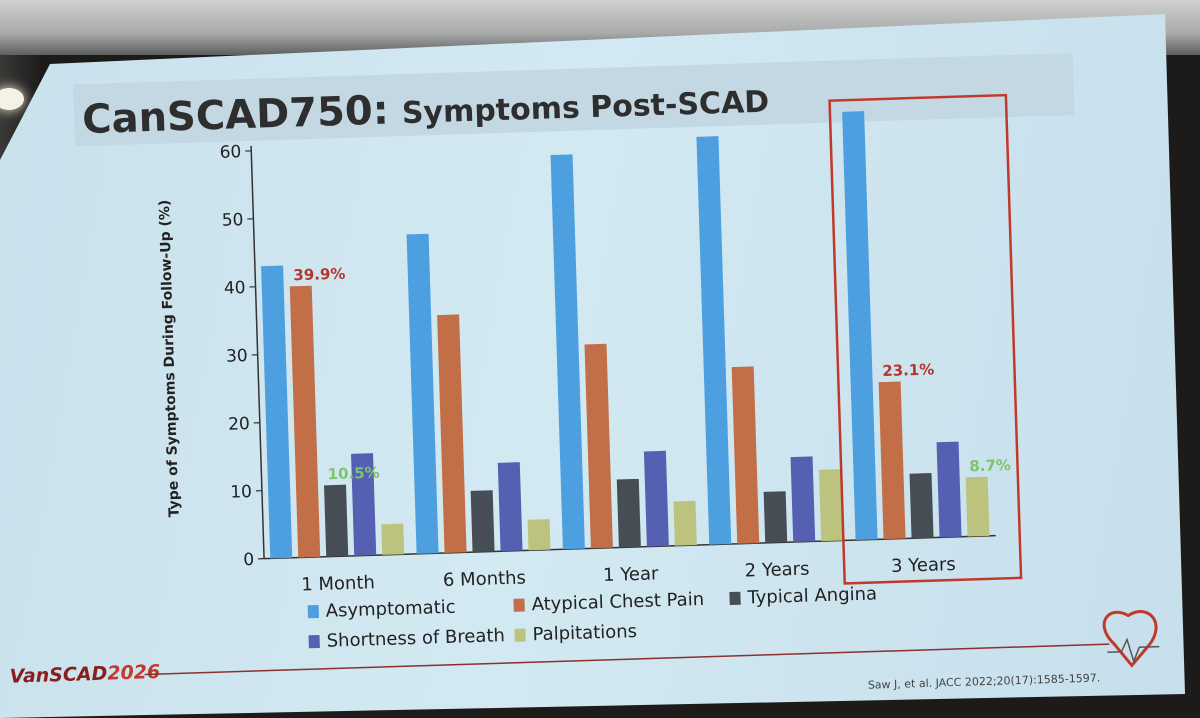  What do you see at coordinates (1133, 650) in the screenshot?
I see `ecg-line-icon` at bounding box center [1133, 650].